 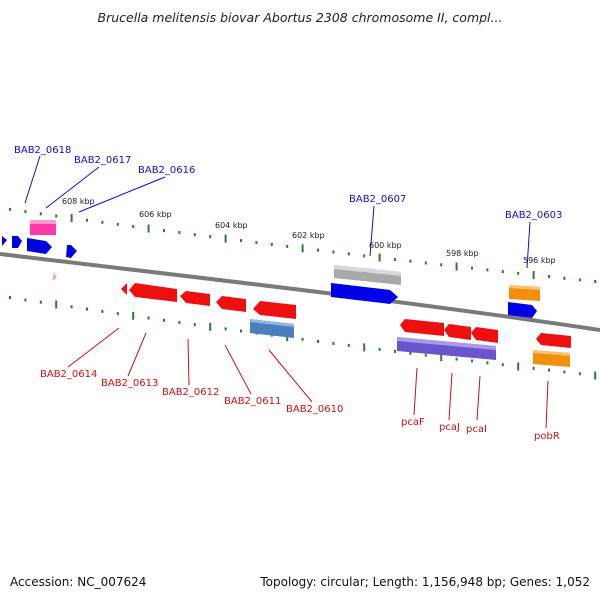 I want to click on gene-label-bab2-0607: BAB2_0607, so click(x=377, y=199).